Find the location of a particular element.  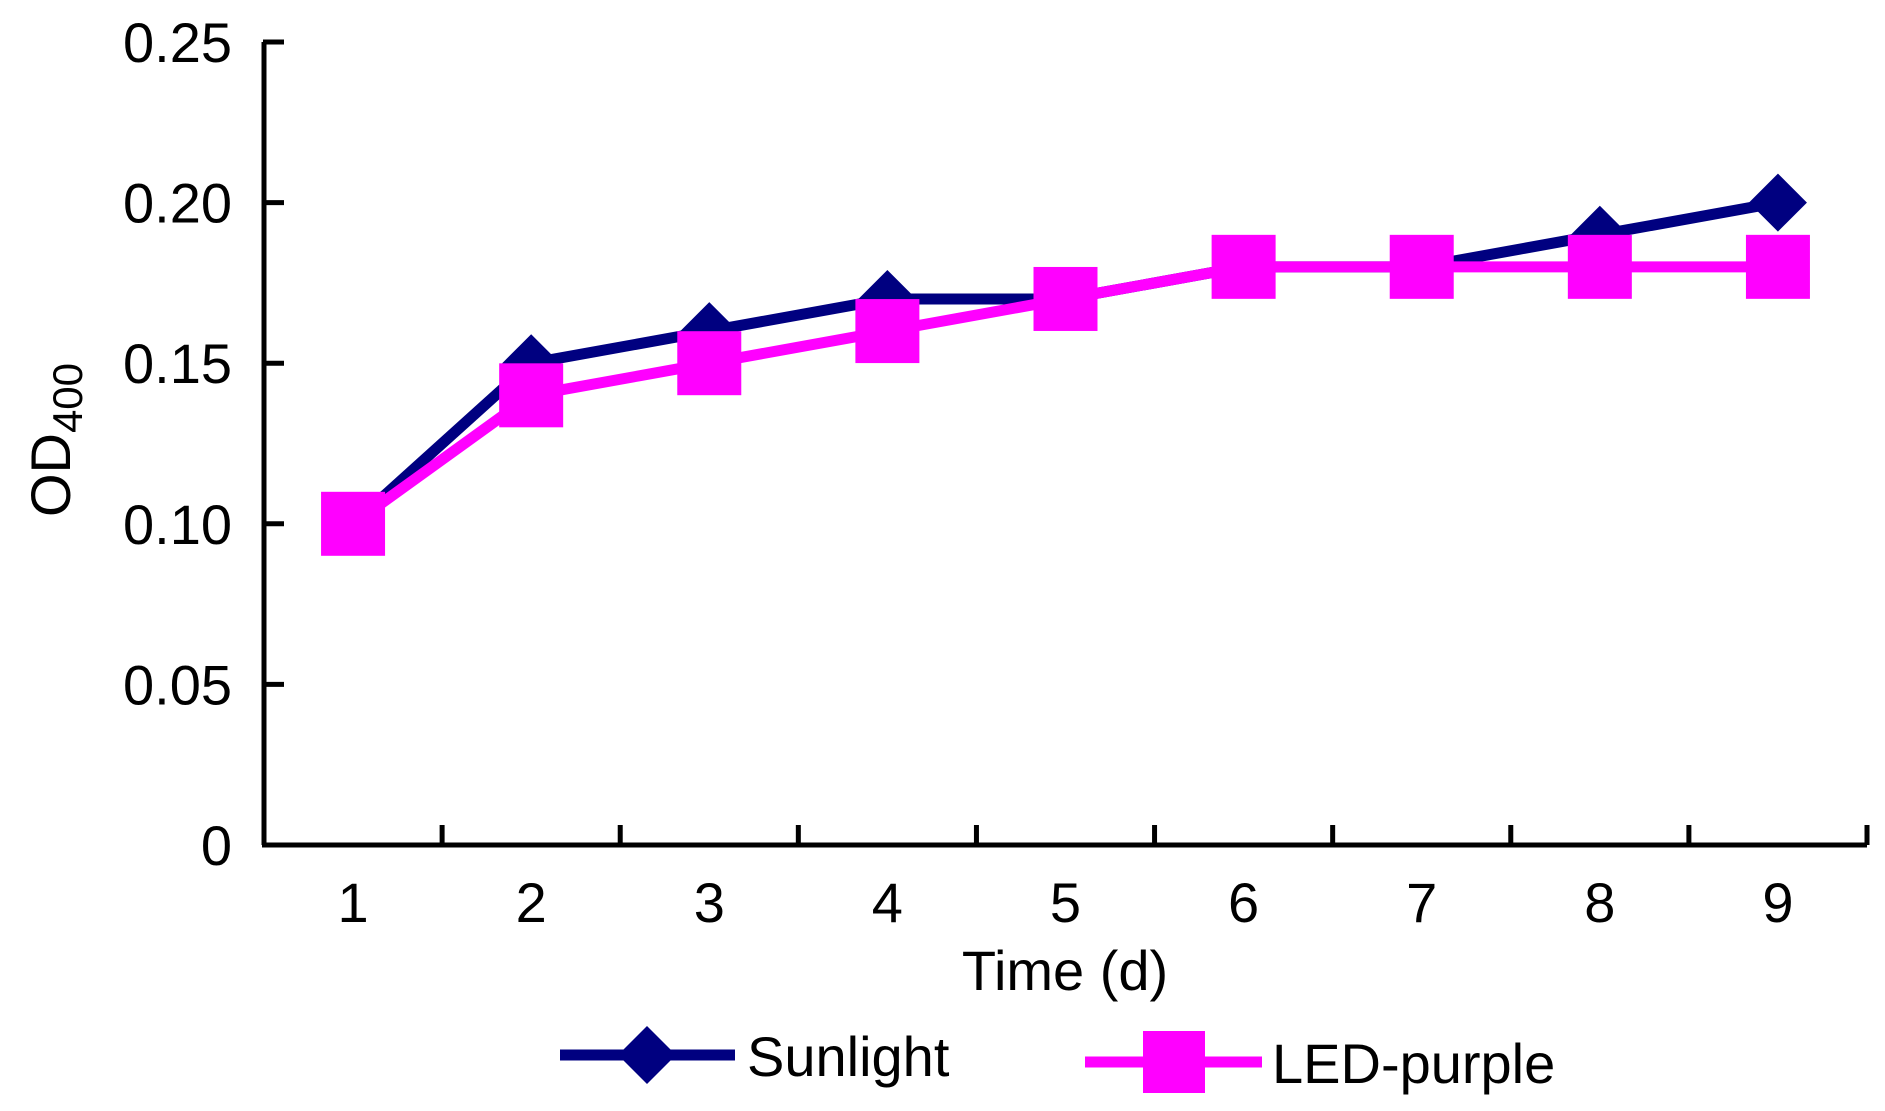

x-tick-label: 3 is located at coordinates (709, 902).